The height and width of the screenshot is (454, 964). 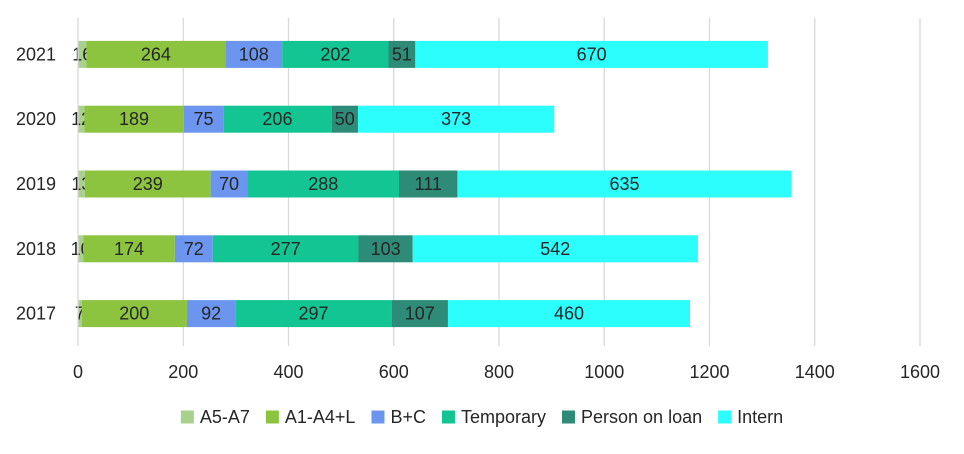 What do you see at coordinates (760, 417) in the screenshot?
I see `legend-label: Intern` at bounding box center [760, 417].